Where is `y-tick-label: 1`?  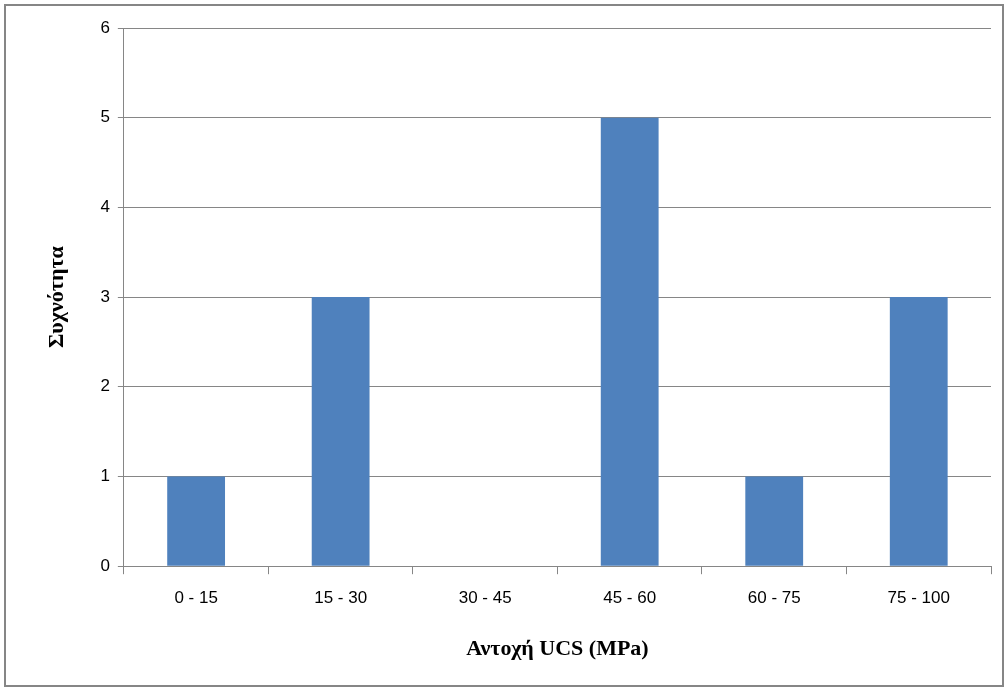
y-tick-label: 1 is located at coordinates (105, 476).